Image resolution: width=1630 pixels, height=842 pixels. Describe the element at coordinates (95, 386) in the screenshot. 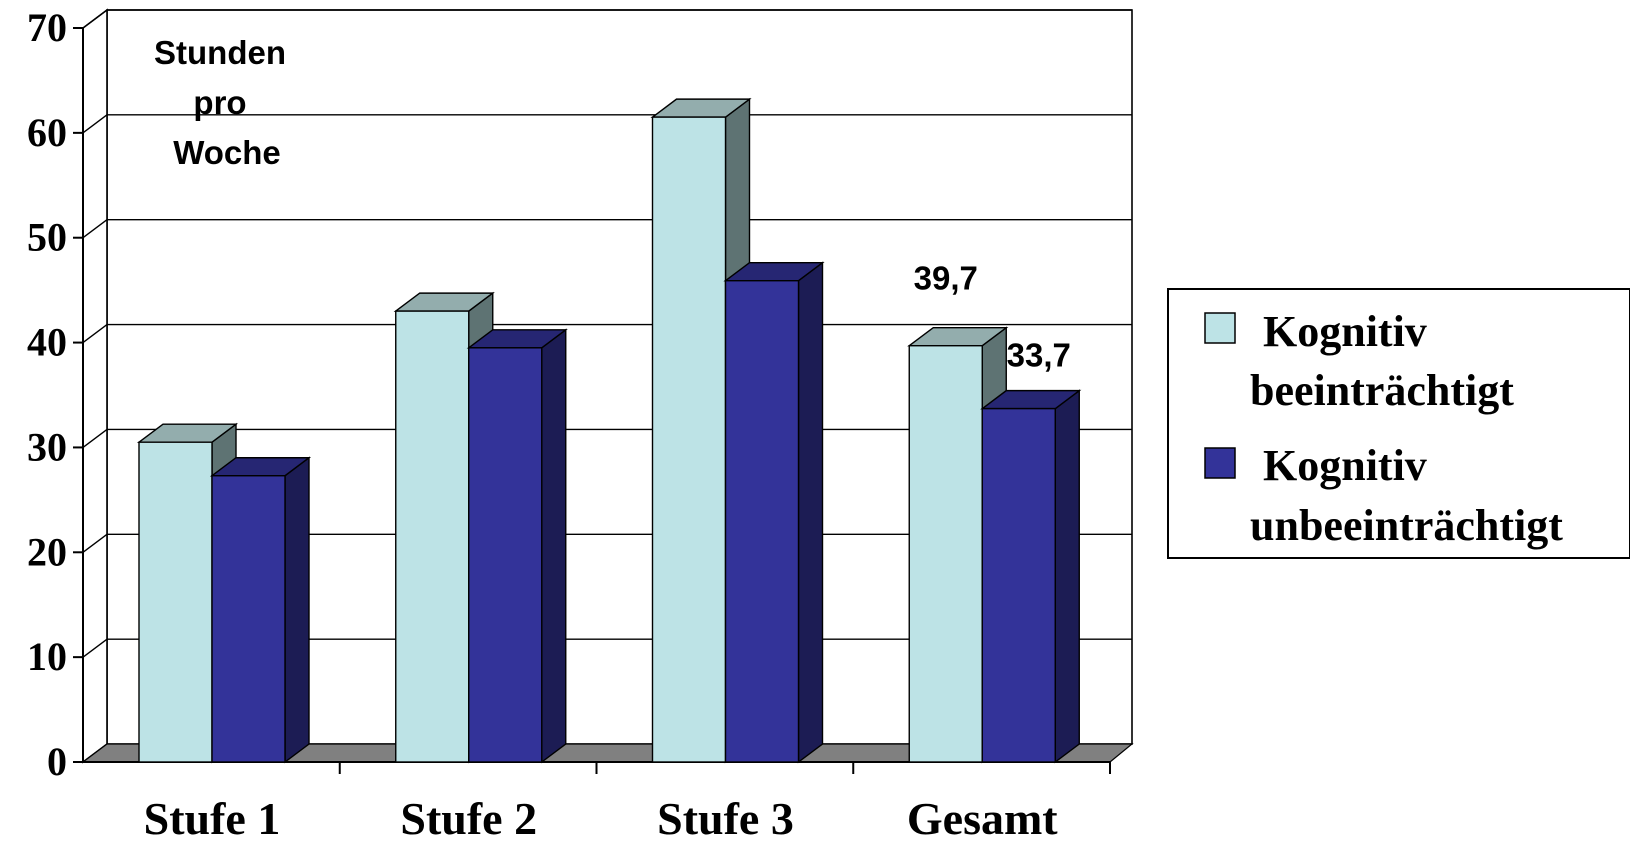

I see `side-wall` at that location.